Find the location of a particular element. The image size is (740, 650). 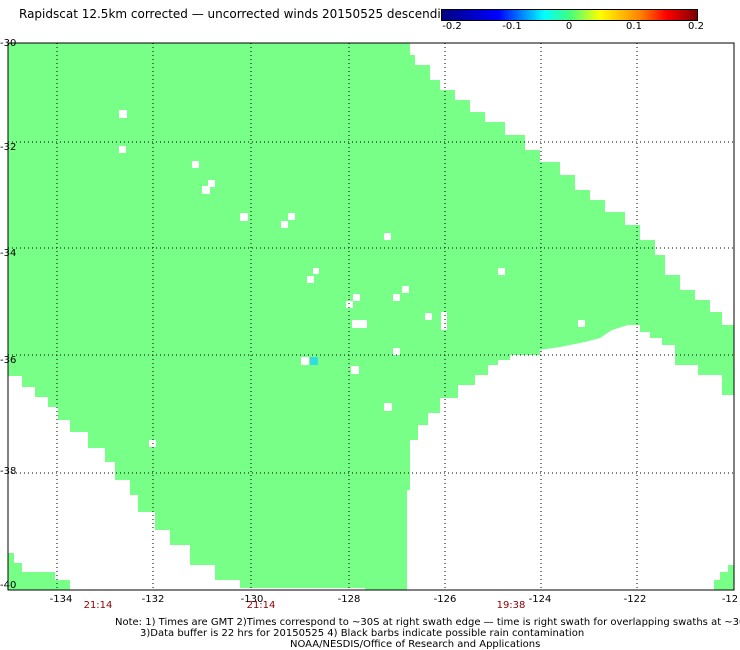

lon-label: -134 is located at coordinates (61, 599).